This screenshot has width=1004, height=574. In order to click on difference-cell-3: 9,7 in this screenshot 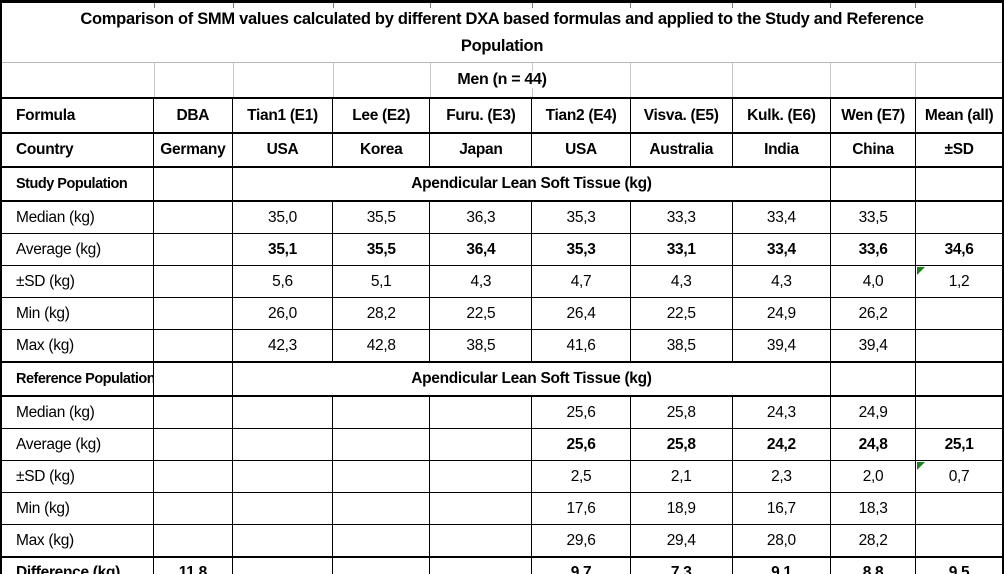, I will do `click(581, 565)`.